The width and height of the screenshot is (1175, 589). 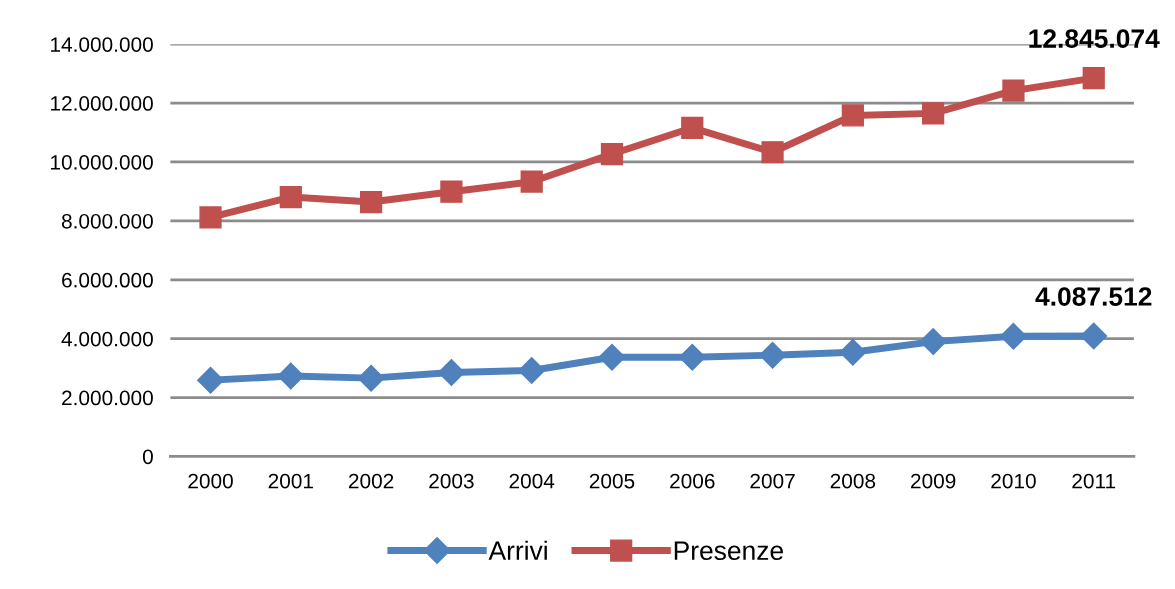 I want to click on x-tick-label: 2003, so click(x=451, y=481).